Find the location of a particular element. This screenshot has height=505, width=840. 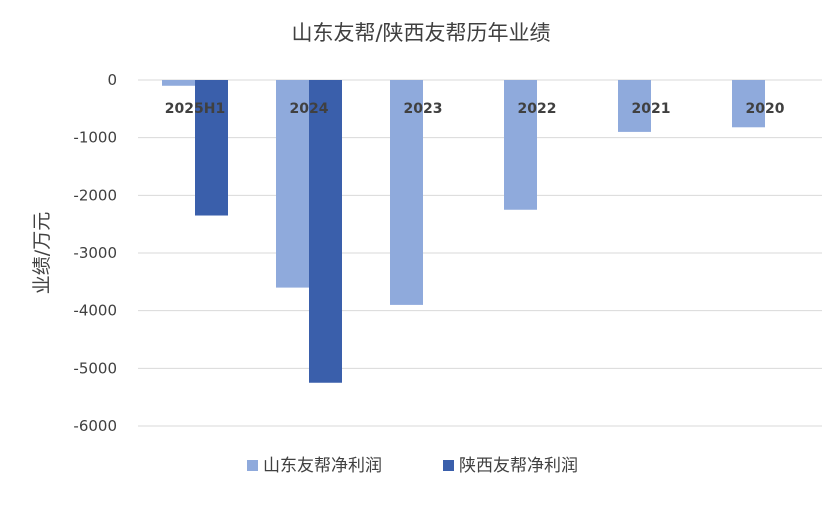

x-category-label: 2022 is located at coordinates (537, 109).